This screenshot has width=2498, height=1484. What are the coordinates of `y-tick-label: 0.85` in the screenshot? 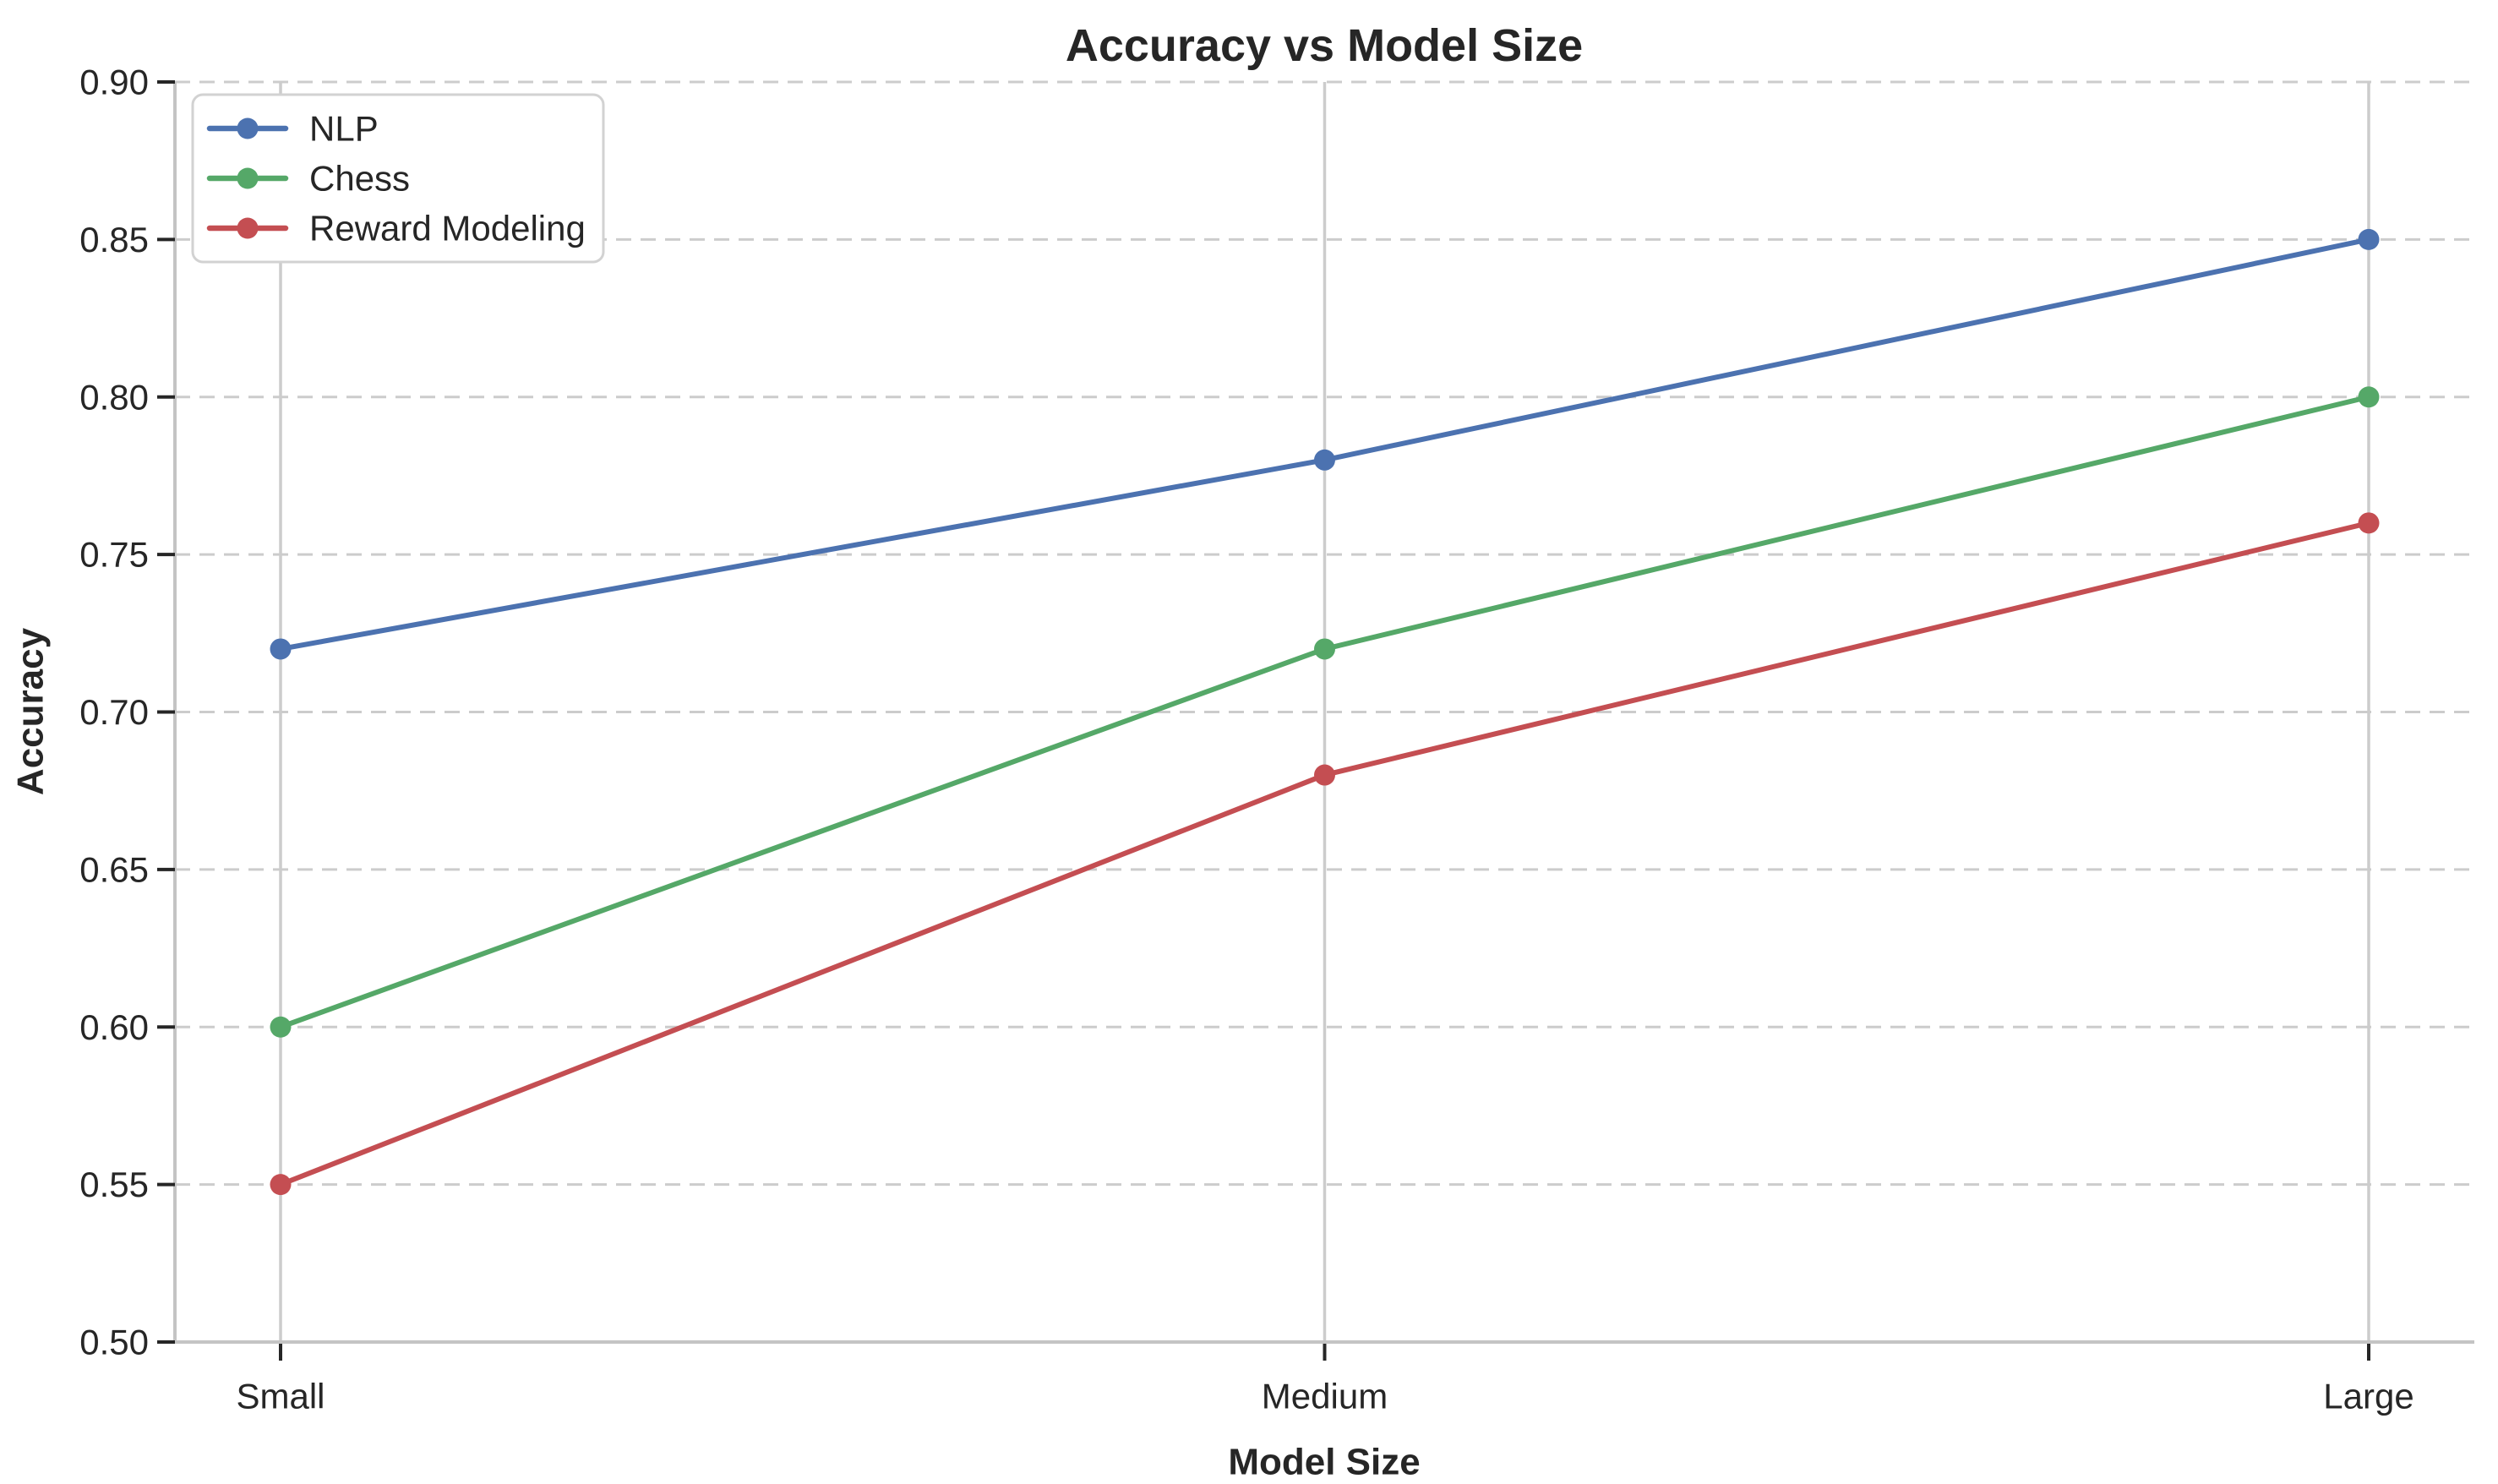 It's located at (114, 239).